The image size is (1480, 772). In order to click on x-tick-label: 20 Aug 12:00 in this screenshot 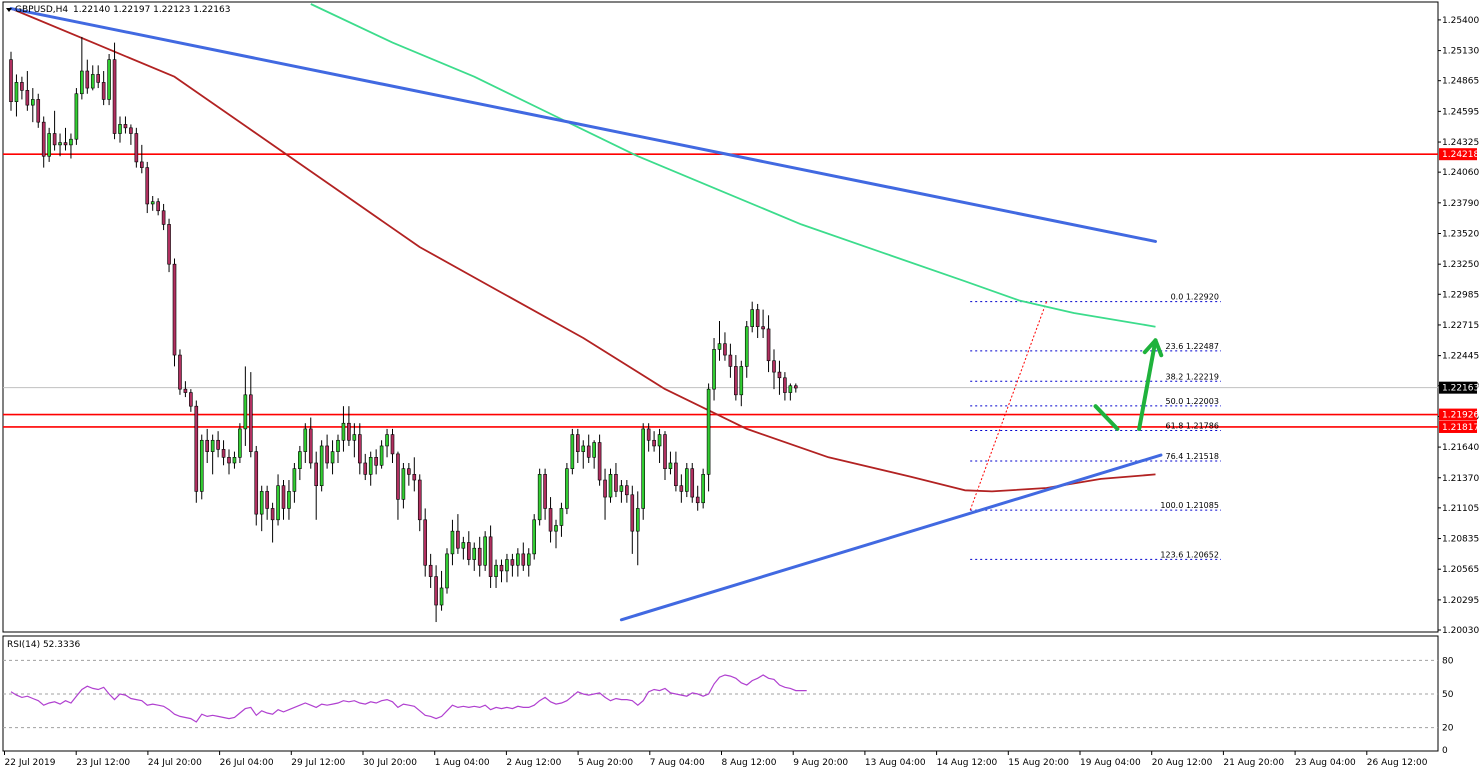, I will do `click(1182, 763)`.